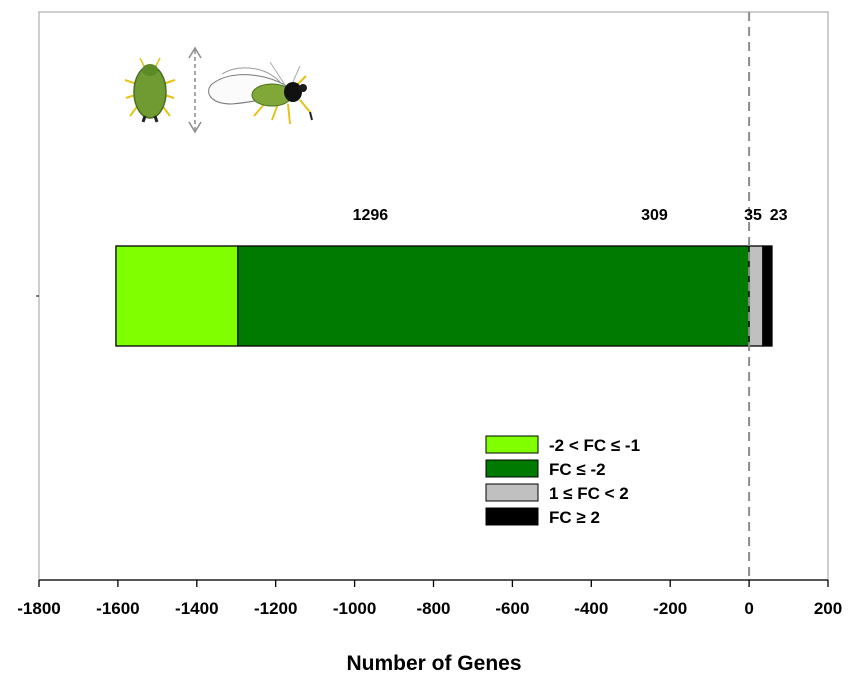  I want to click on legend-label: -2 < FC ≤ -1, so click(594, 445).